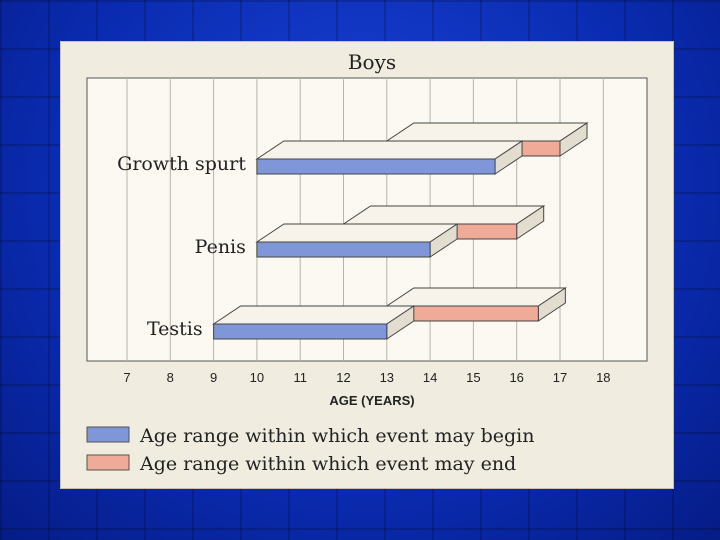 This screenshot has height=540, width=720. Describe the element at coordinates (387, 377) in the screenshot. I see `x-tick-label: 13` at that location.